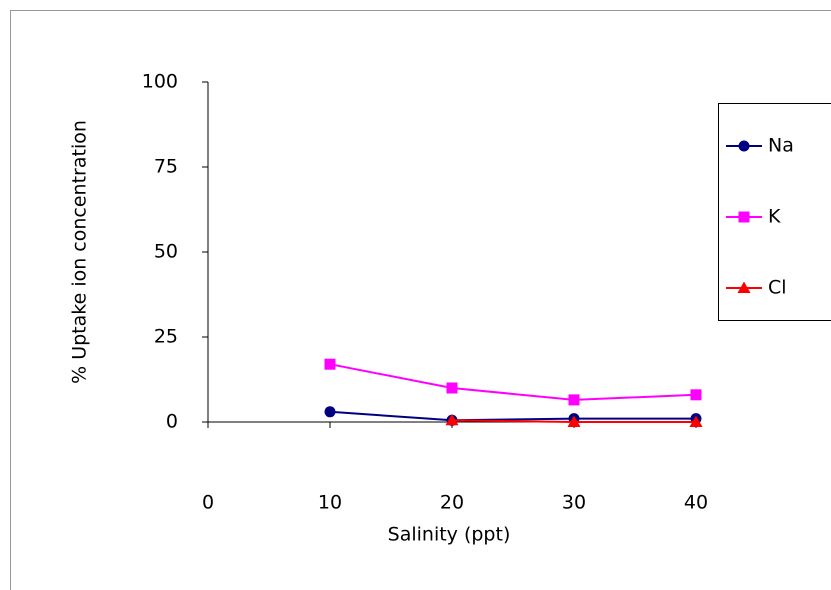 The height and width of the screenshot is (590, 831). Describe the element at coordinates (774, 217) in the screenshot. I see `legend-label: K` at that location.